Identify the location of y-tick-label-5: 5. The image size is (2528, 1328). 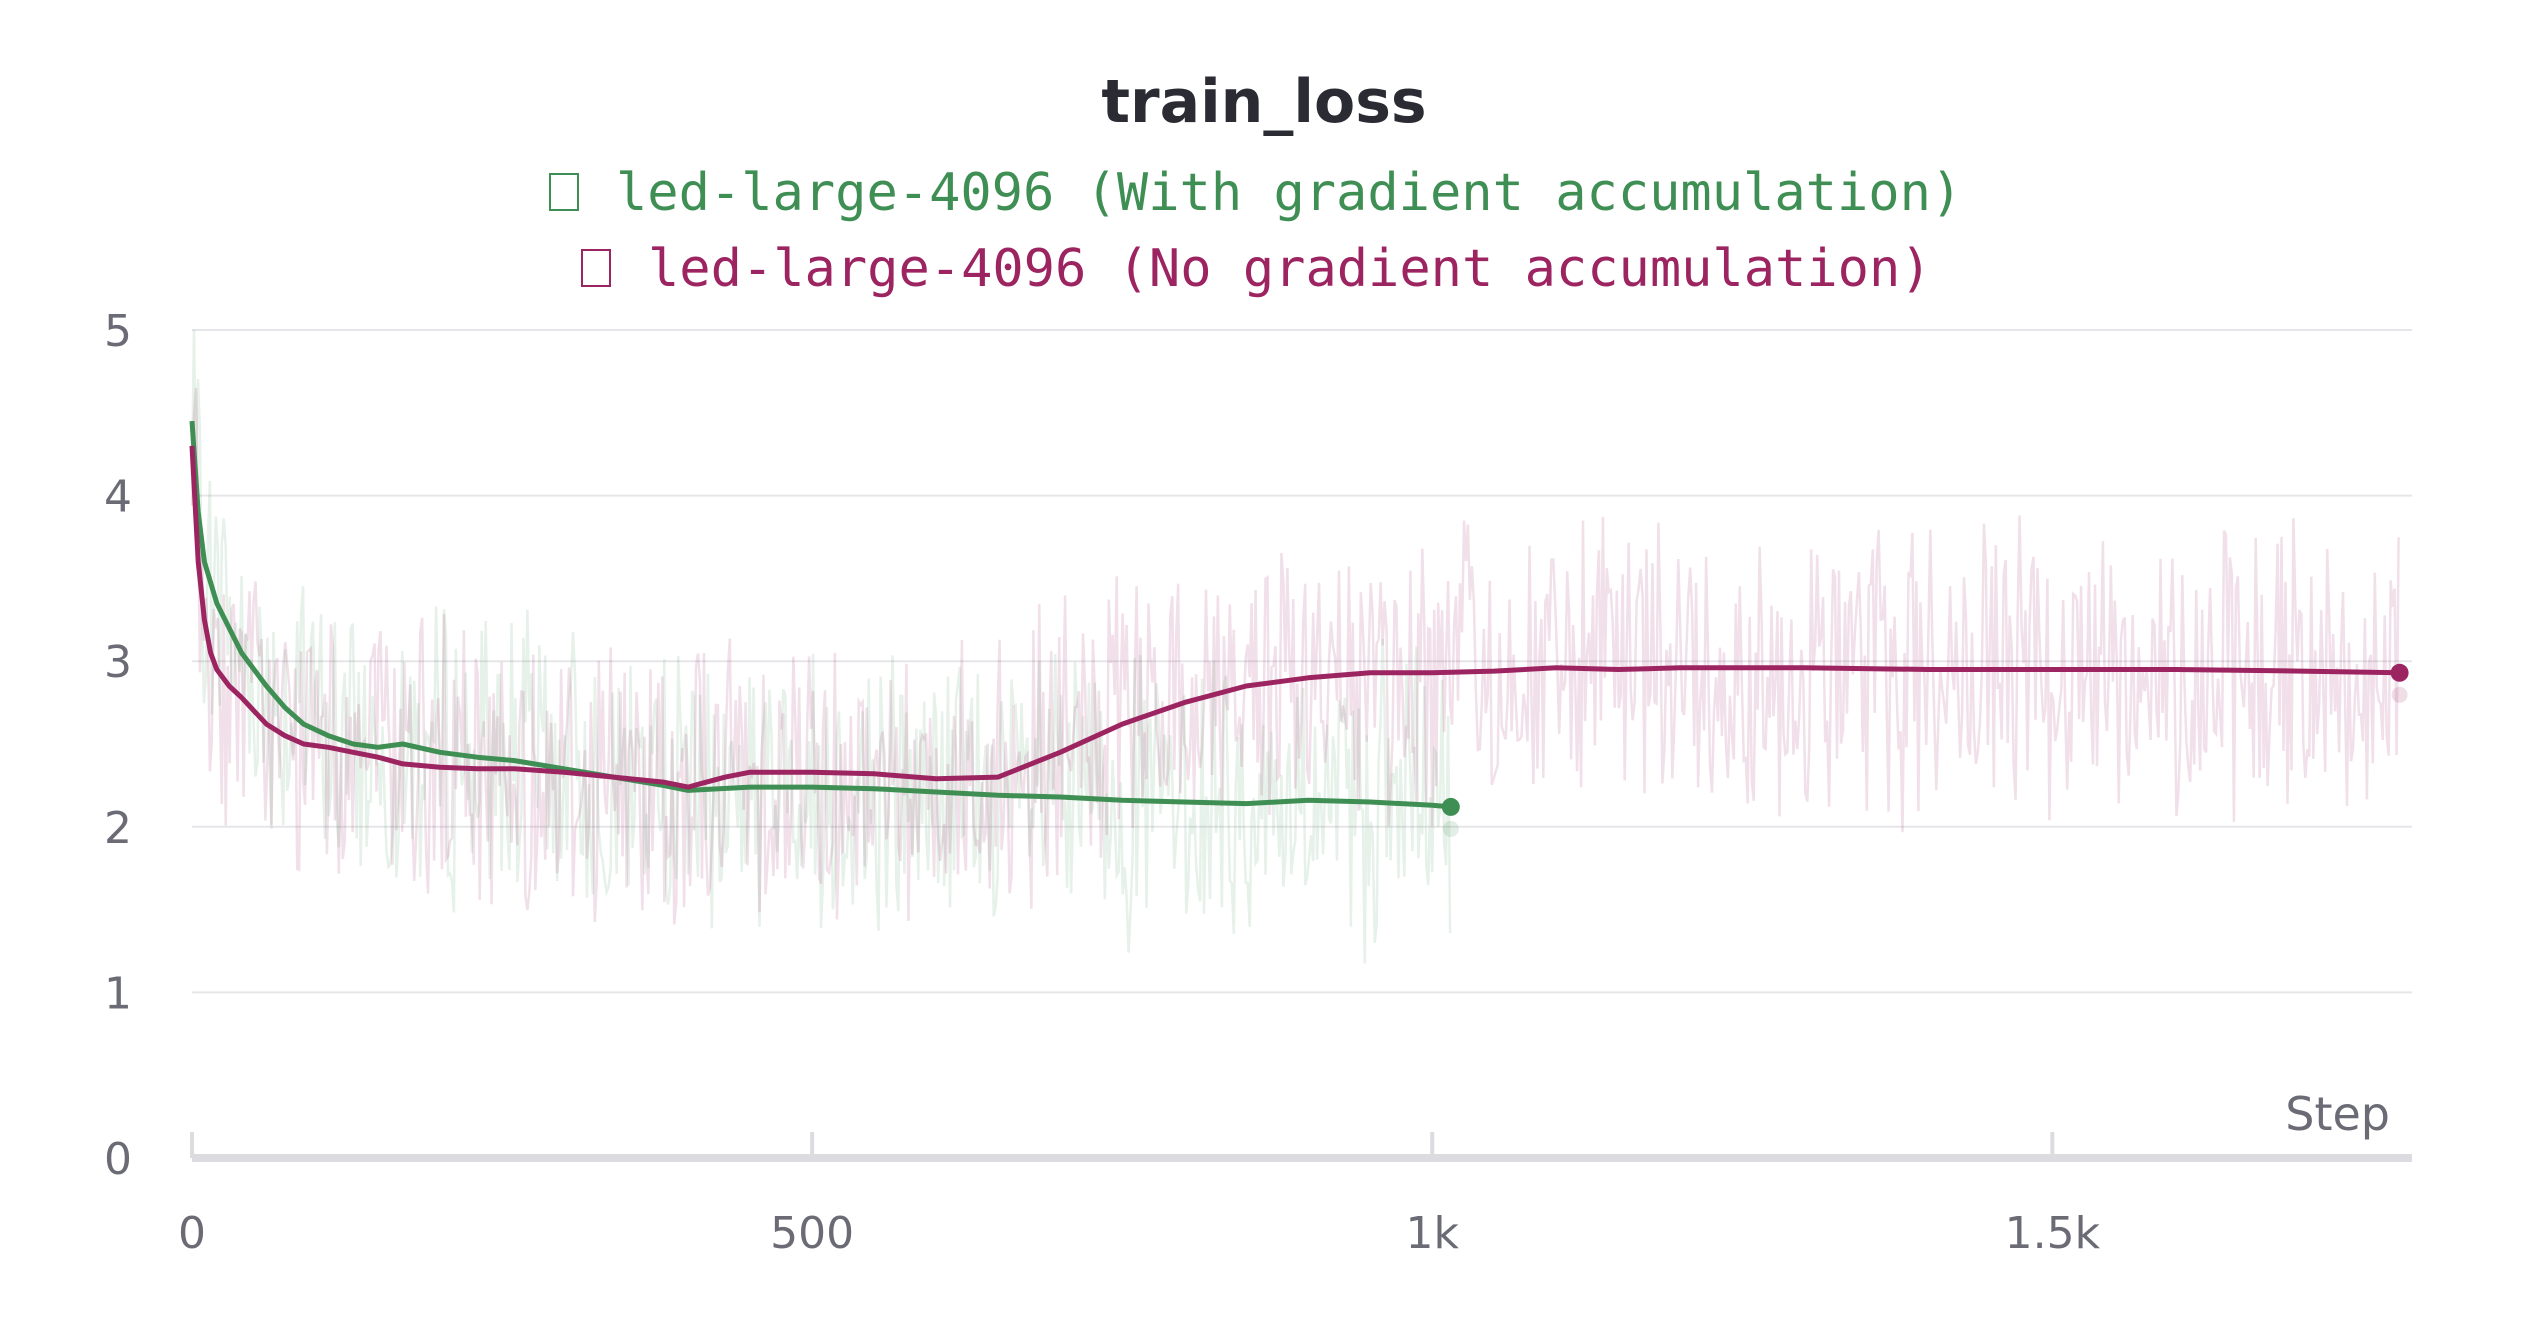
(118, 331).